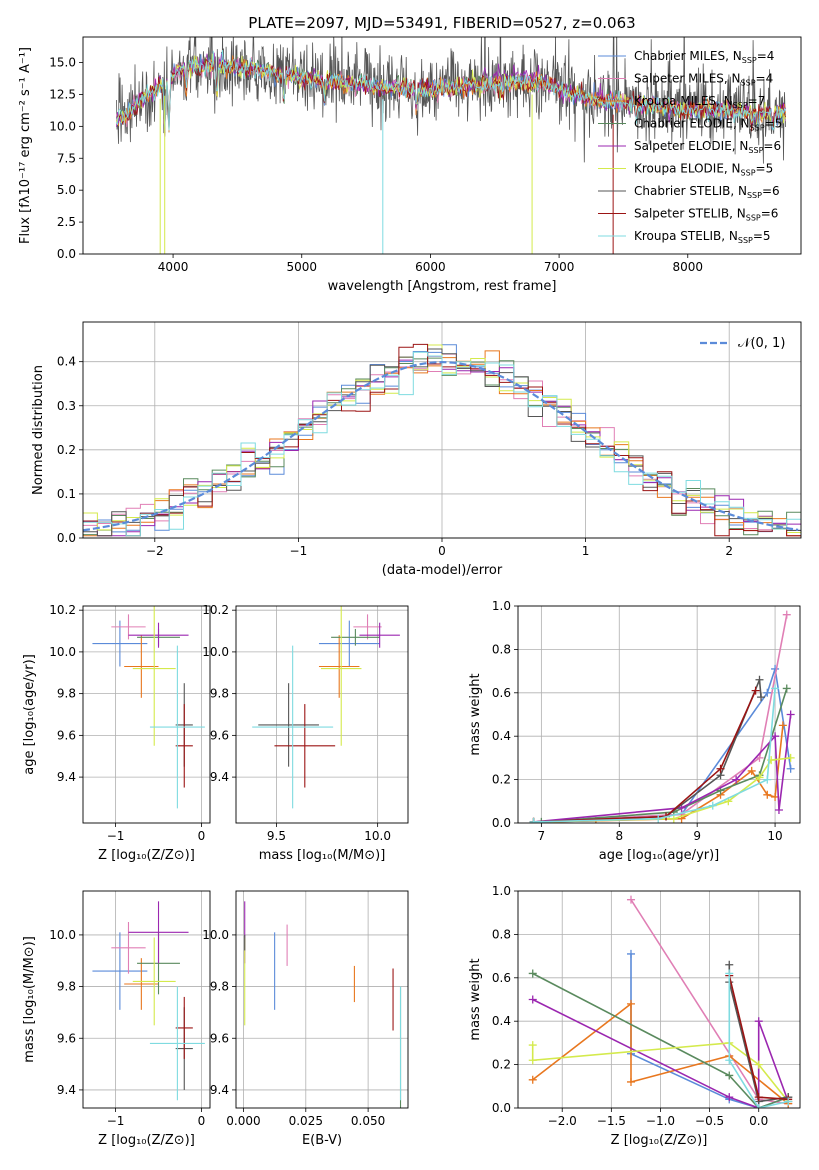  What do you see at coordinates (559, 267) in the screenshot?
I see `x-tick-label: 7000` at bounding box center [559, 267].